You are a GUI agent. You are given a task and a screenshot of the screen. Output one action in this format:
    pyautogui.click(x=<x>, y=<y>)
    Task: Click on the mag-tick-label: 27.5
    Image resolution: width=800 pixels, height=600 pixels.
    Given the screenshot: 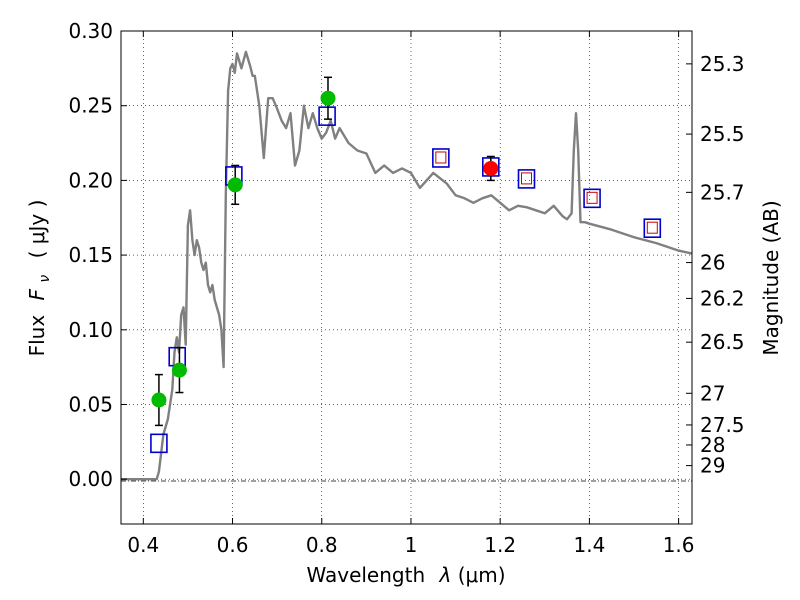 What is the action you would take?
    pyautogui.click(x=722, y=425)
    